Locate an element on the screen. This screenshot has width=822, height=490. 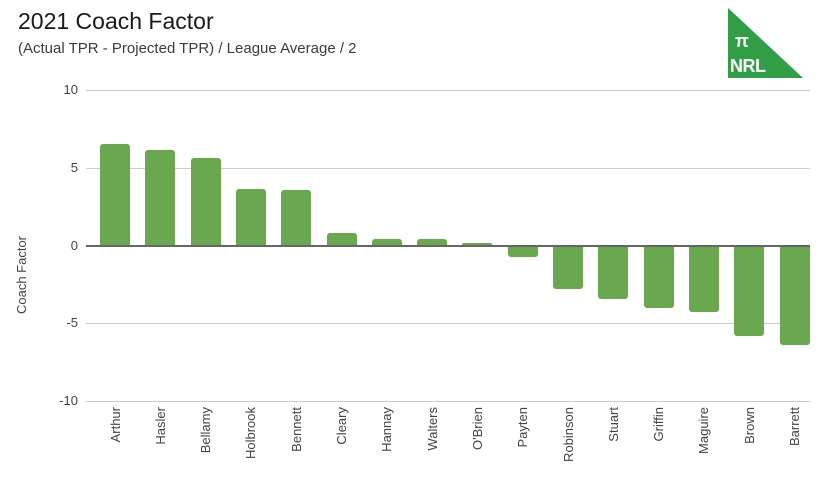
x-axis-label-hannay: Hannay is located at coordinates (387, 429).